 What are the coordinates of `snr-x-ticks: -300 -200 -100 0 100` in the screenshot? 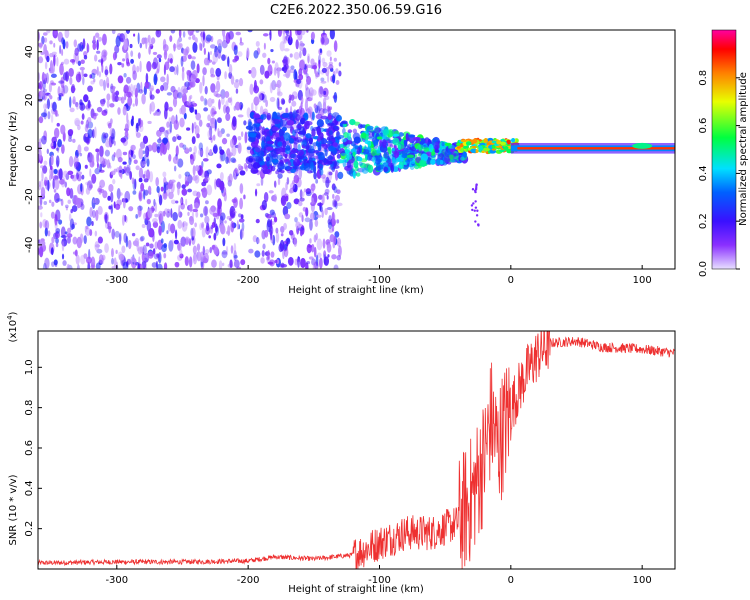 It's located at (378, 575).